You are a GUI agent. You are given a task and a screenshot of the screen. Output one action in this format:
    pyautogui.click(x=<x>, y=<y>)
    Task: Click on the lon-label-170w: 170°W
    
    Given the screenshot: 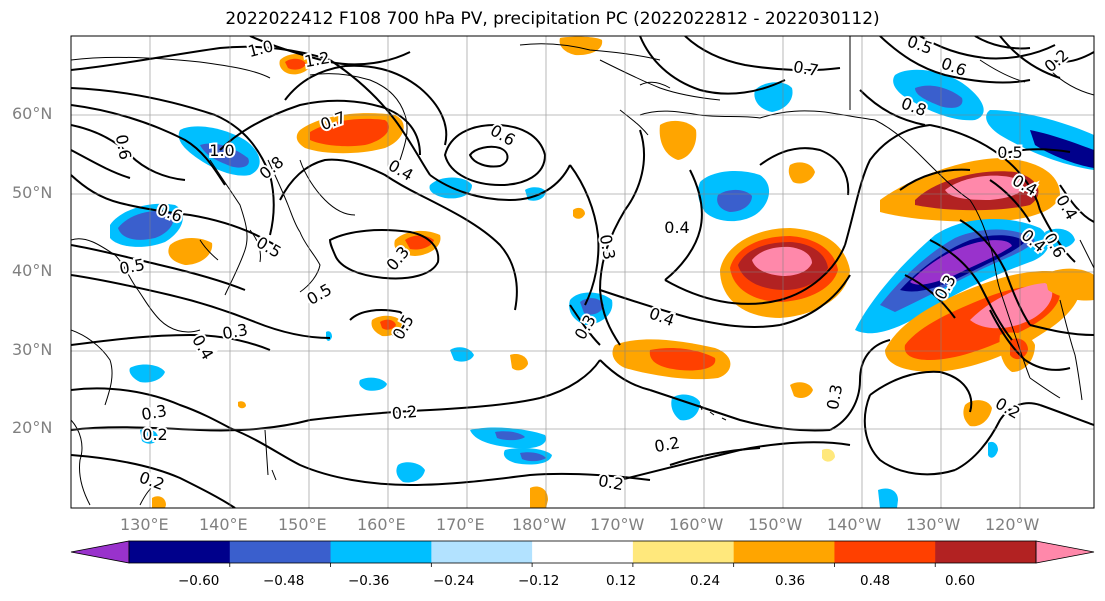 What is the action you would take?
    pyautogui.click(x=617, y=524)
    